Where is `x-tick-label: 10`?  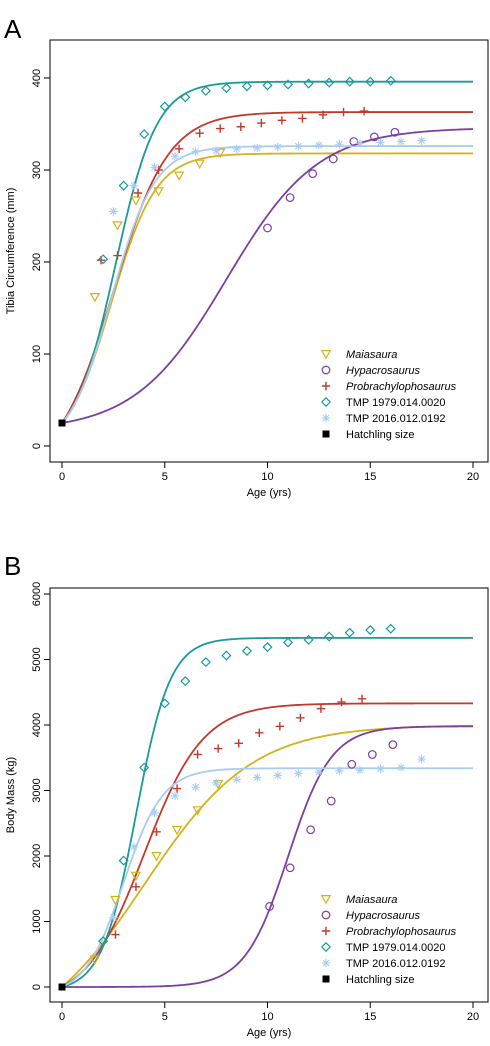
x-tick-label: 10 is located at coordinates (267, 1017).